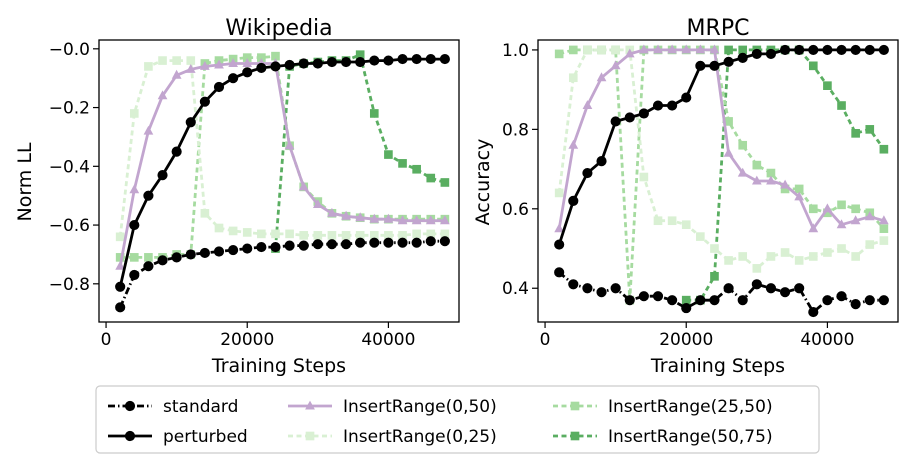  I want to click on x-tick-label: 20000, so click(247, 340).